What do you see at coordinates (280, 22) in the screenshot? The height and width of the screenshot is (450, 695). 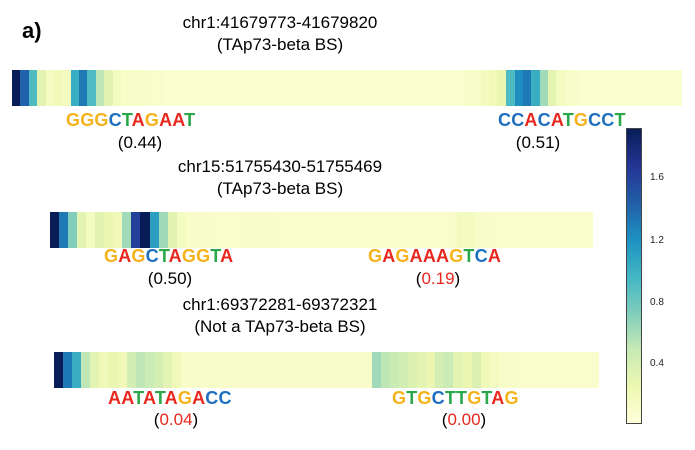 I see `track-1-coords: chr1:41679773-41679820` at bounding box center [280, 22].